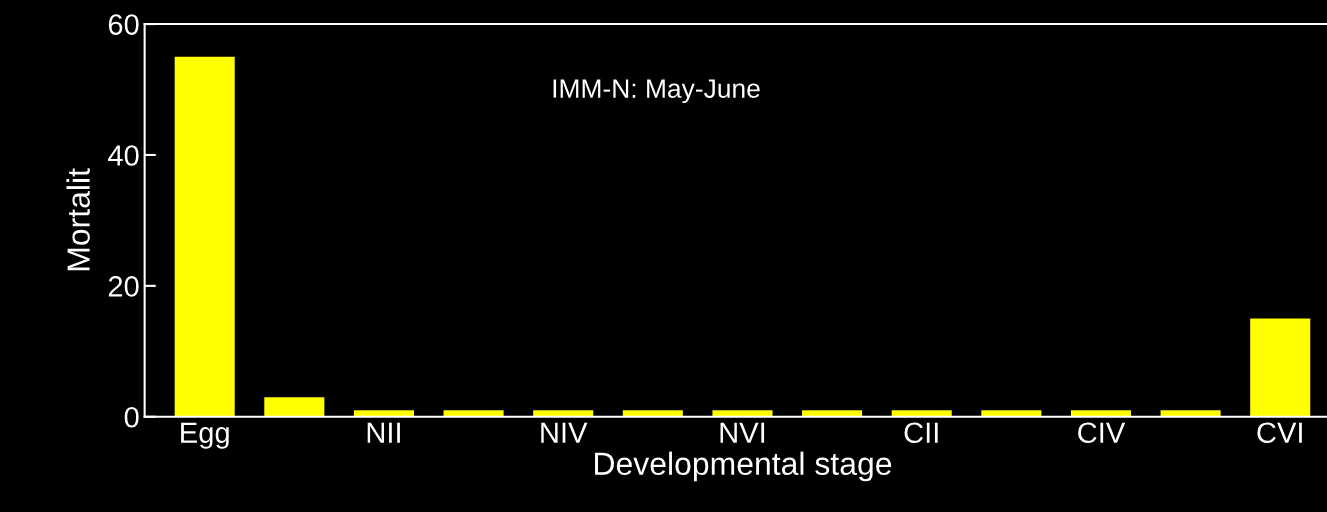 This screenshot has width=1327, height=512. What do you see at coordinates (1279, 433) in the screenshot?
I see `x-tick-label: CVI` at bounding box center [1279, 433].